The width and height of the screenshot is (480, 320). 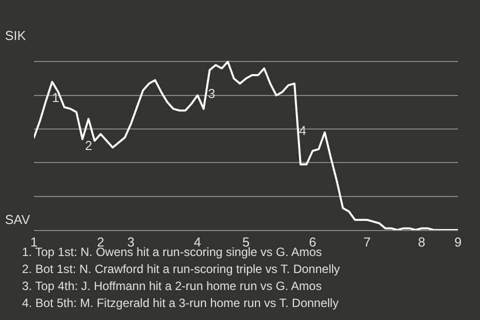 What do you see at coordinates (131, 242) in the screenshot?
I see `x-tick-label: 3` at bounding box center [131, 242].